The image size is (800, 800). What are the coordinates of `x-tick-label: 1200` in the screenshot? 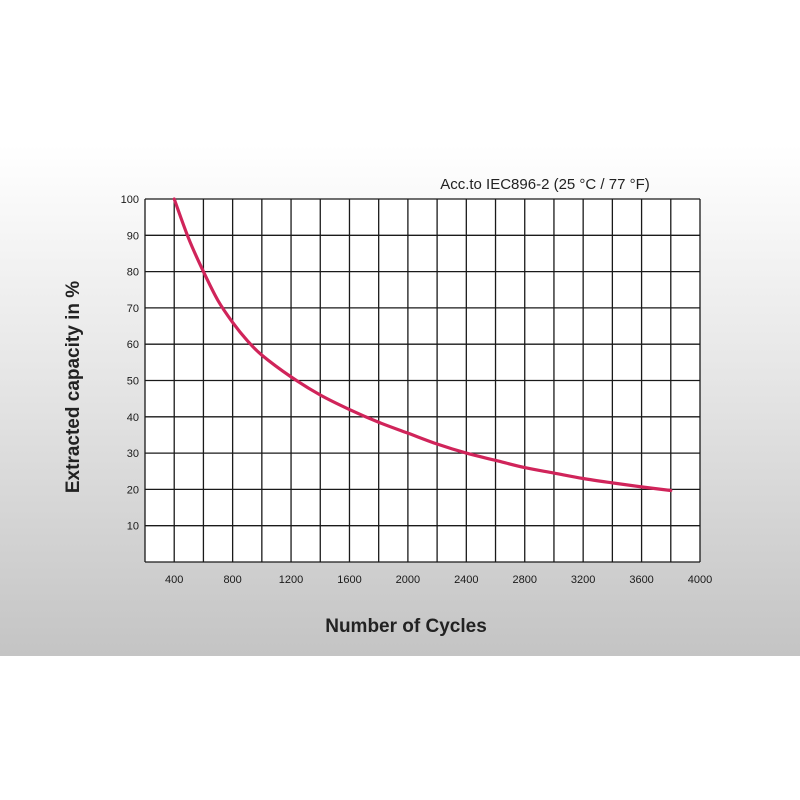 It's located at (291, 580).